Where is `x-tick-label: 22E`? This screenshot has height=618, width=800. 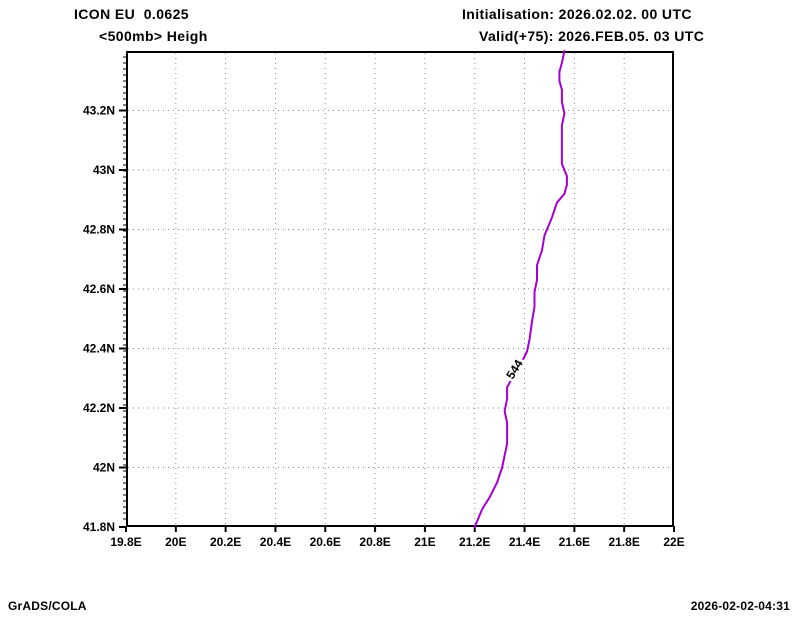
x-tick-label: 22E is located at coordinates (673, 542).